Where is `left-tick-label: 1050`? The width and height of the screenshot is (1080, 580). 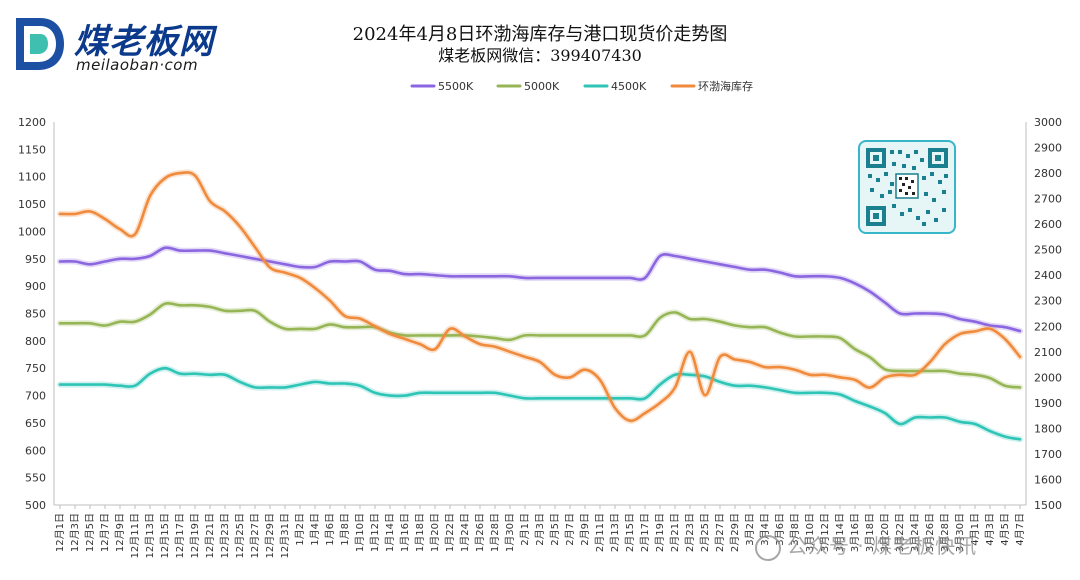 left-tick-label: 1050 is located at coordinates (32, 204).